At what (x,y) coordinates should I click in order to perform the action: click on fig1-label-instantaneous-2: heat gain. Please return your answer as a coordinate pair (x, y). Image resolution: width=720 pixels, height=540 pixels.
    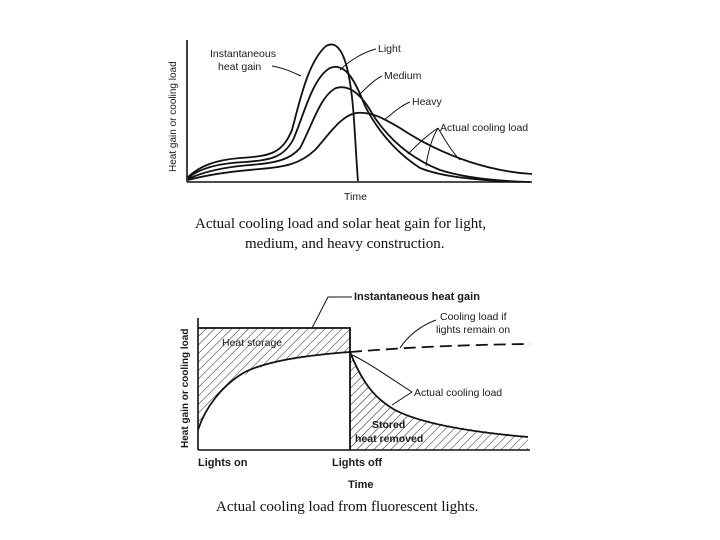
    Looking at the image, I should click on (239, 67).